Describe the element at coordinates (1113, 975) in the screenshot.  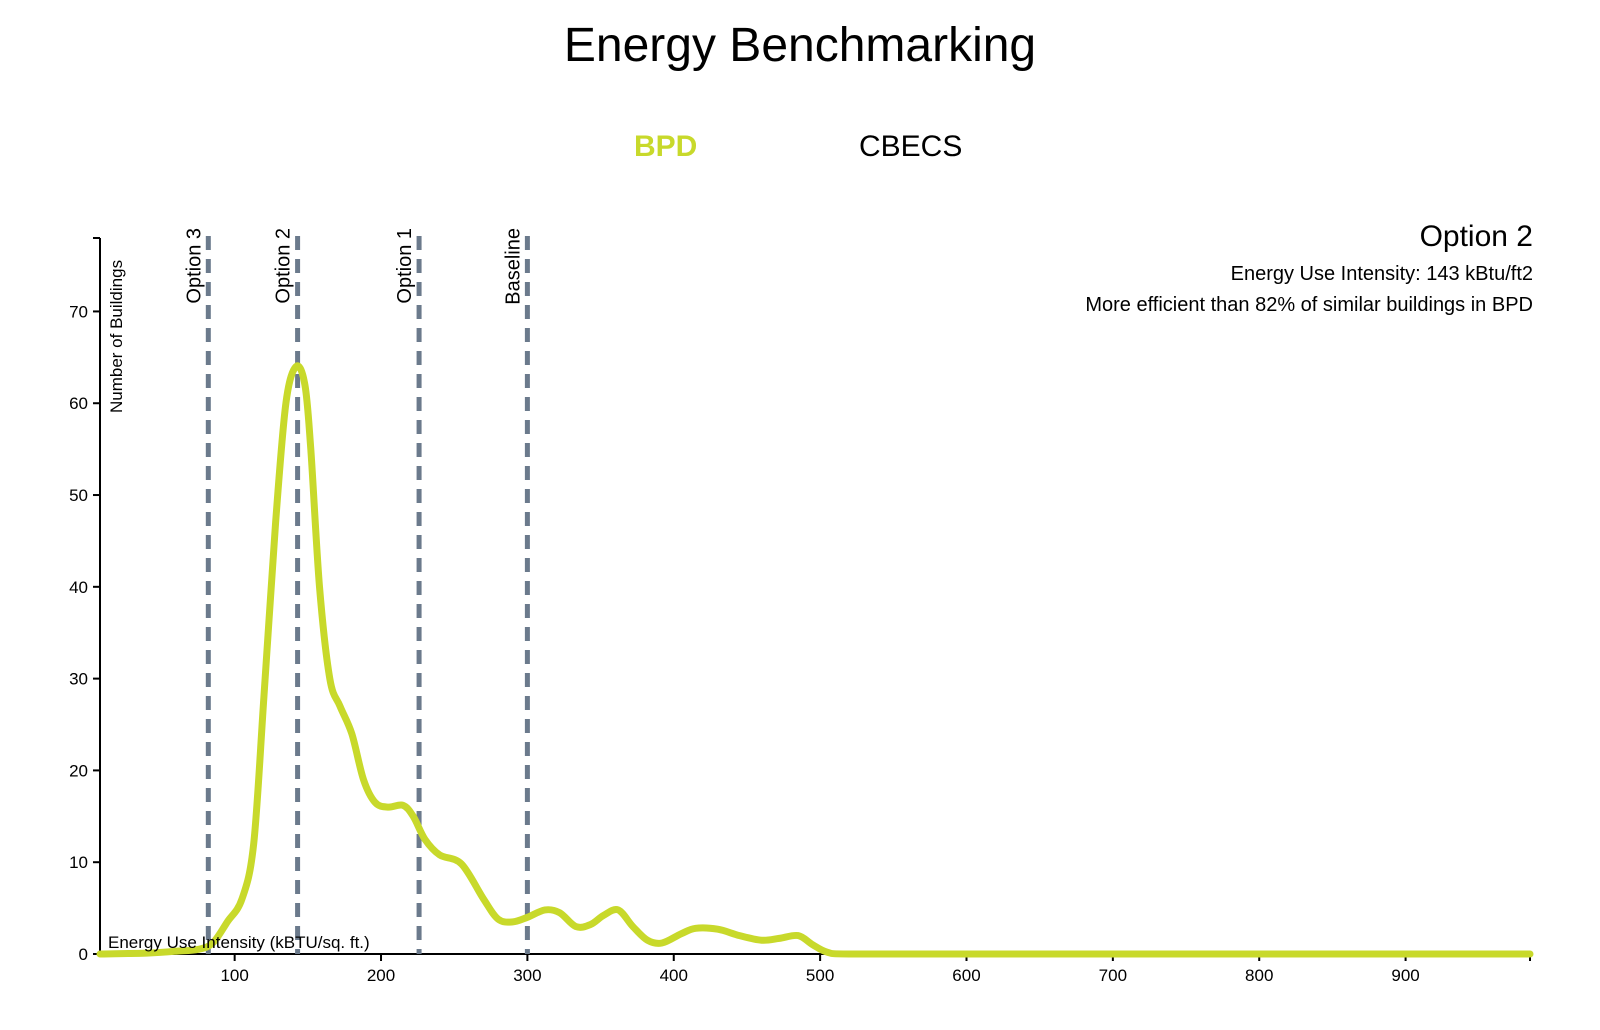
I see `x-tick-label: 700` at that location.